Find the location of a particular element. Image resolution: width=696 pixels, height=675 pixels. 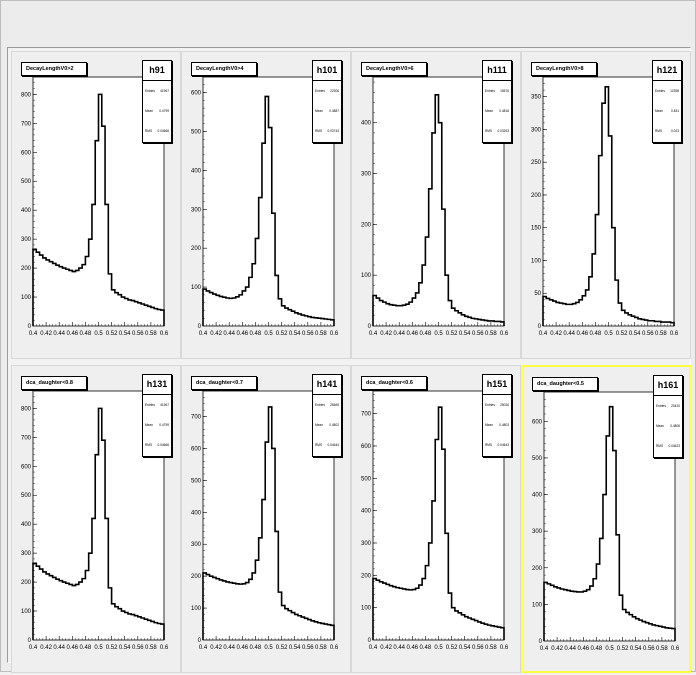

stats-value: 0.04666 is located at coordinates (163, 445).